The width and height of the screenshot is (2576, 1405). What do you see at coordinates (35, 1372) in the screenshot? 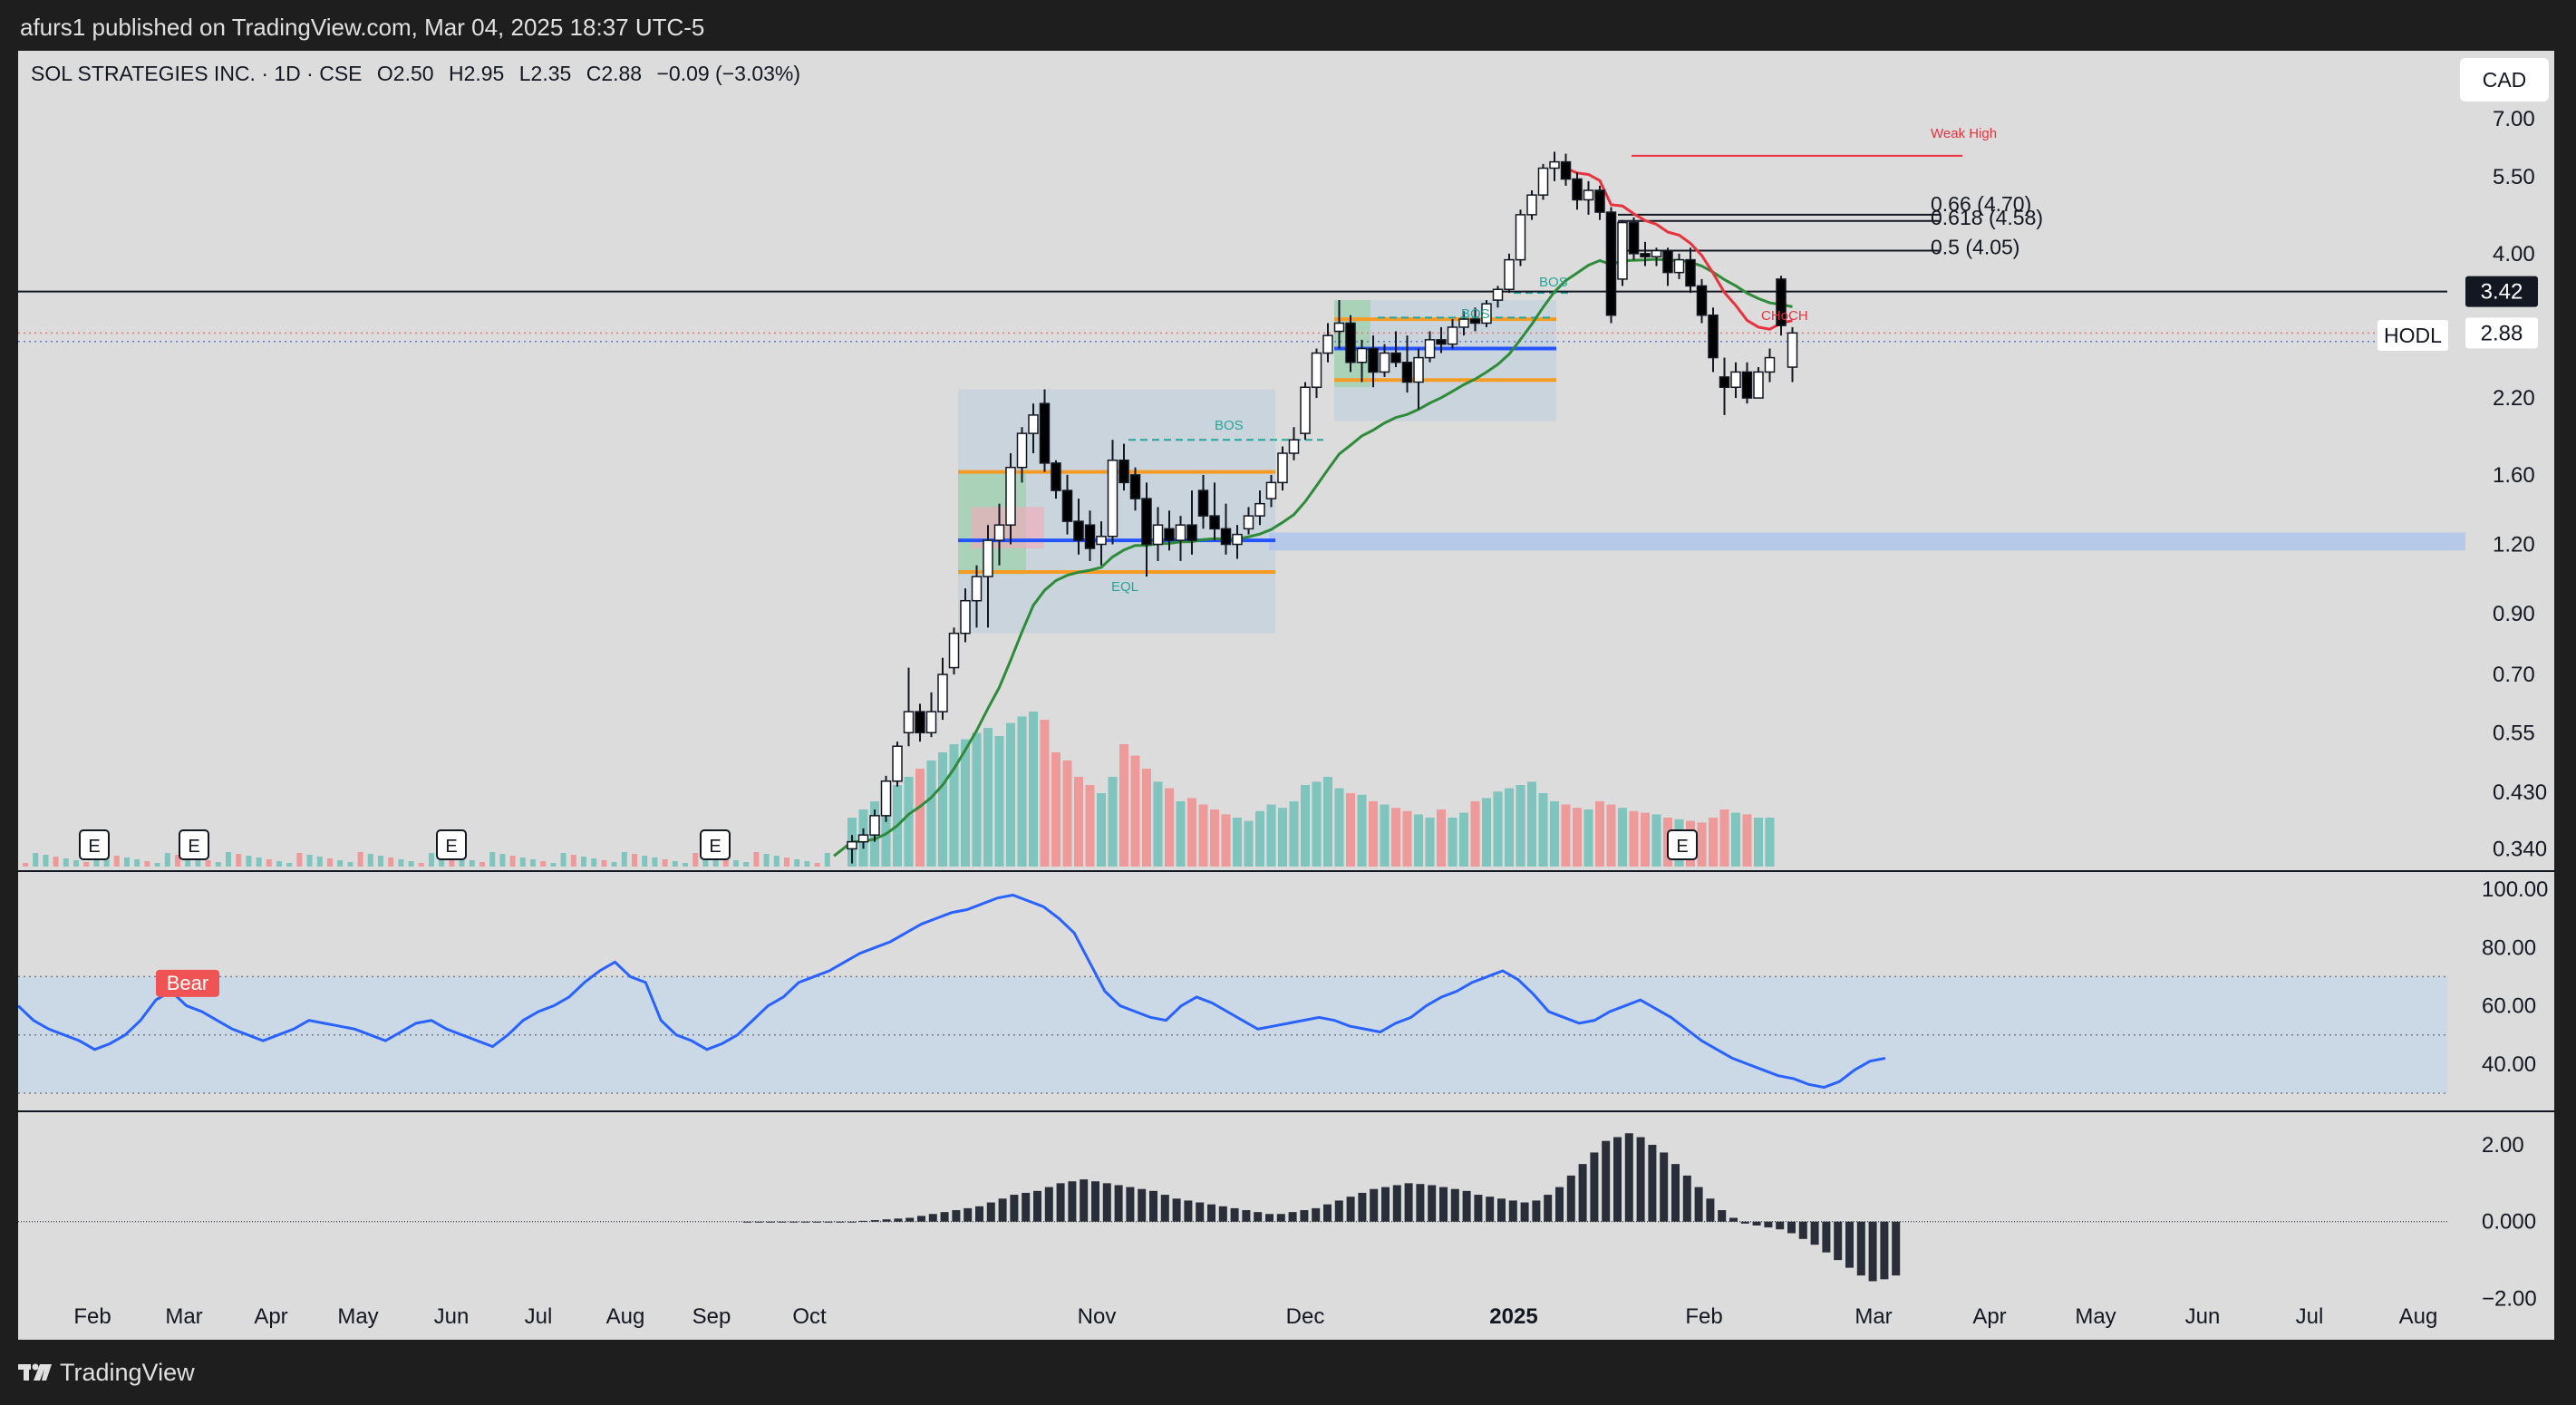
I see `tradingview-logo-icon` at bounding box center [35, 1372].